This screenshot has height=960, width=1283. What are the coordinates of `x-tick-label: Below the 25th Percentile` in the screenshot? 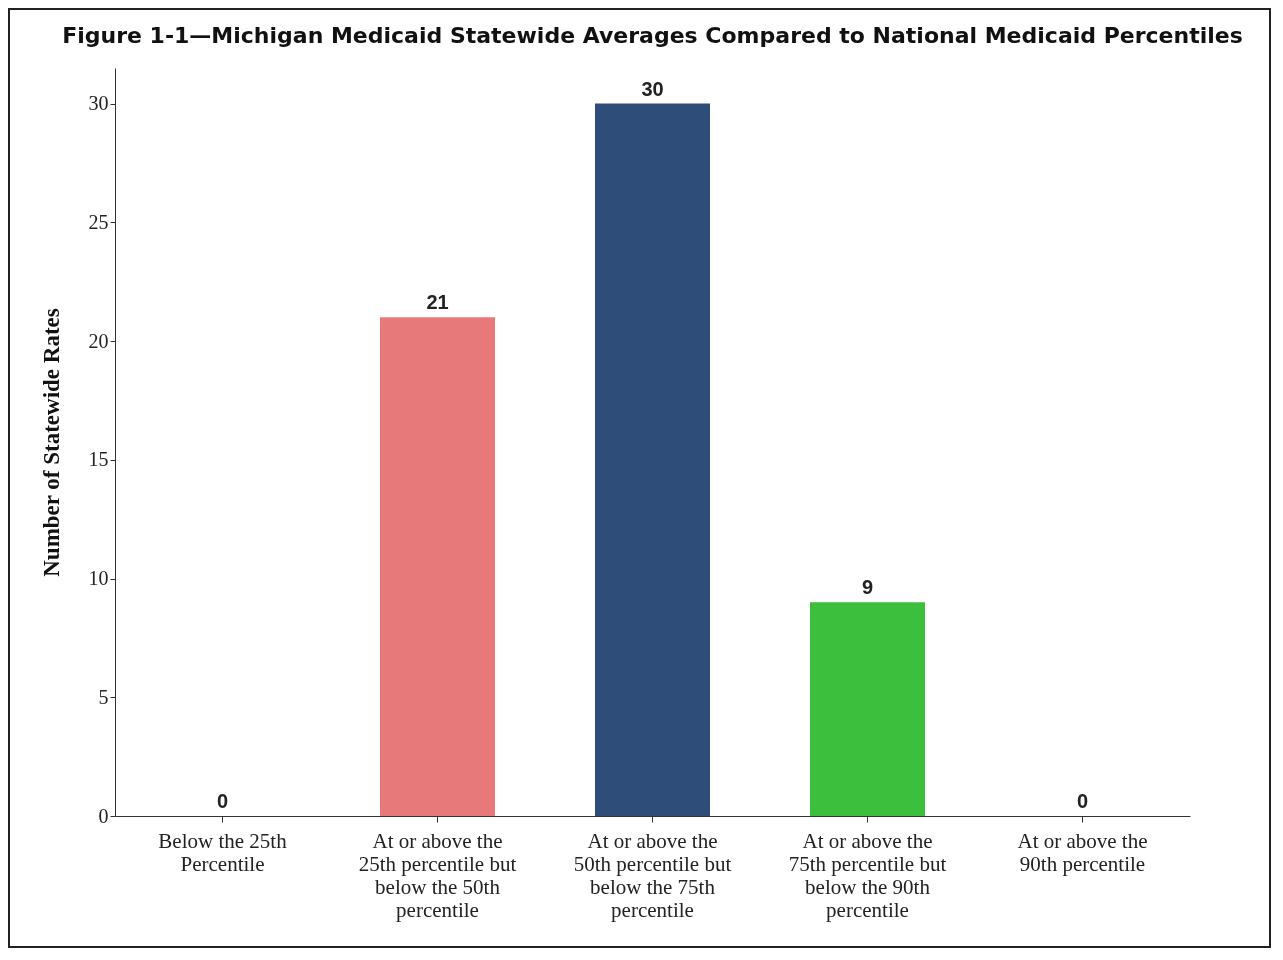 It's located at (223, 852).